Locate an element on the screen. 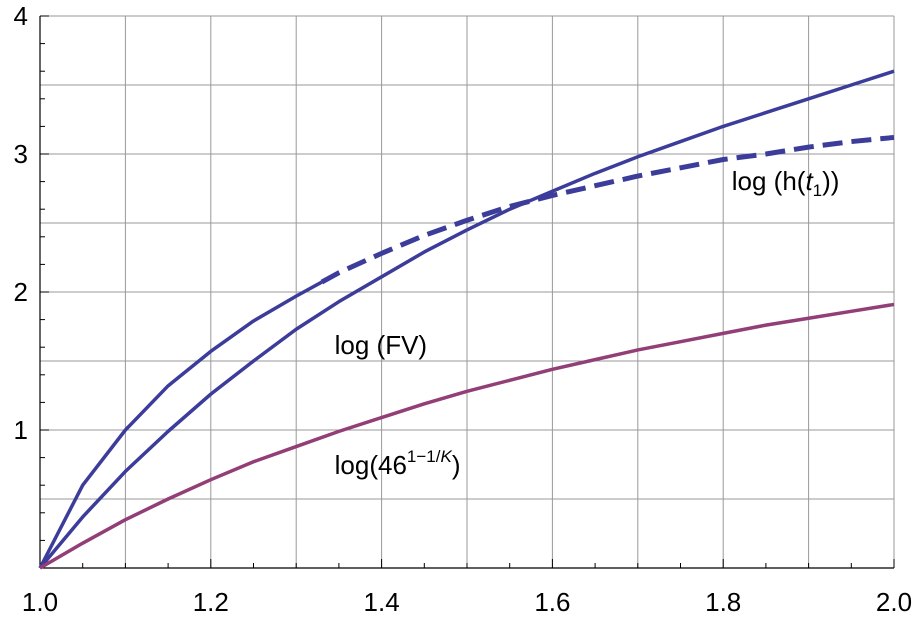  x-tick-label: 2.0 is located at coordinates (894, 602).